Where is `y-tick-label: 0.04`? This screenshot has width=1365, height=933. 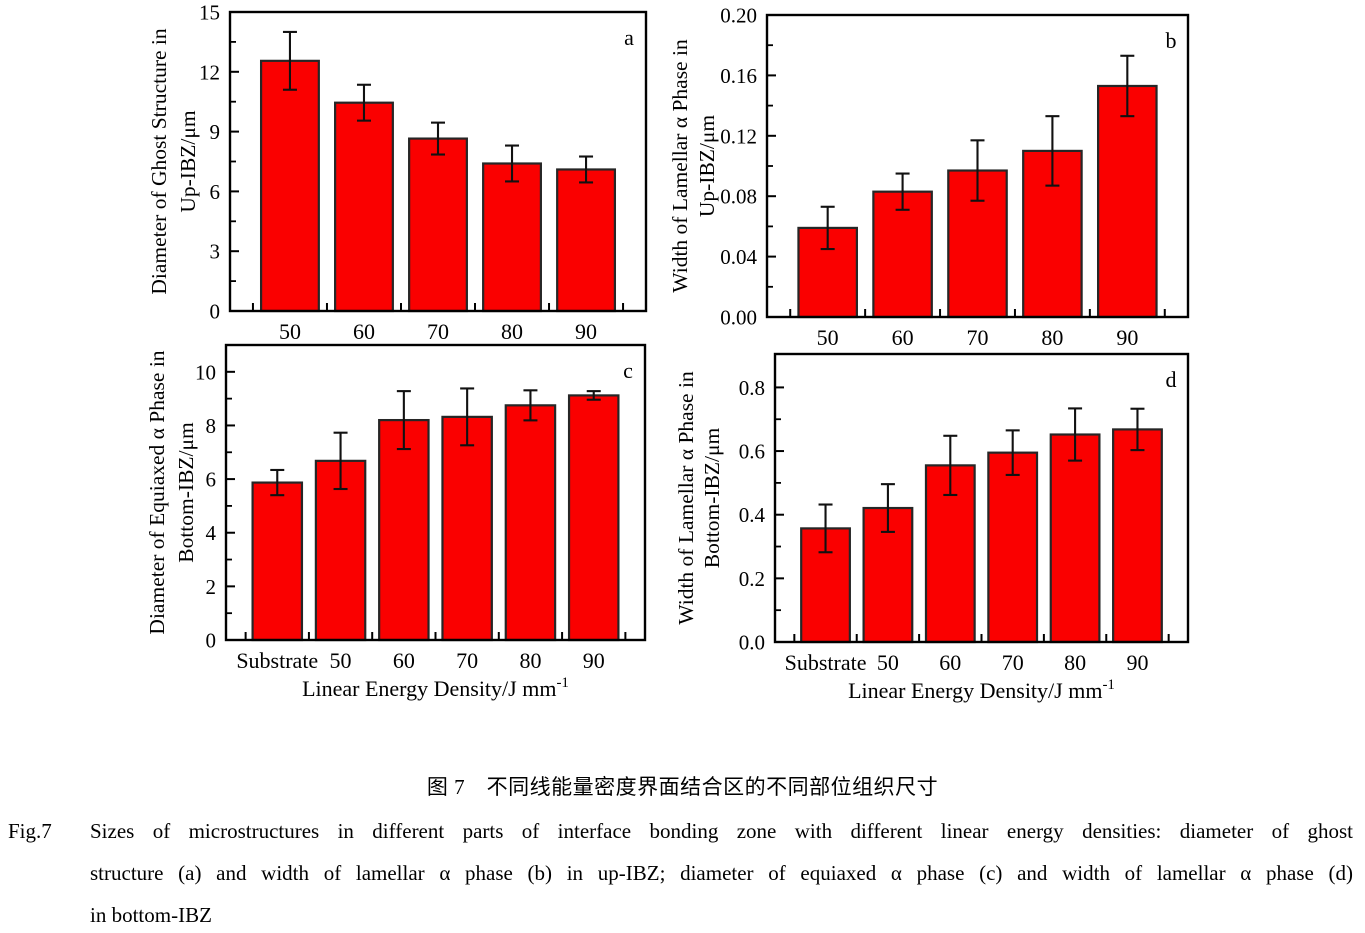 y-tick-label: 0.04 is located at coordinates (738, 257).